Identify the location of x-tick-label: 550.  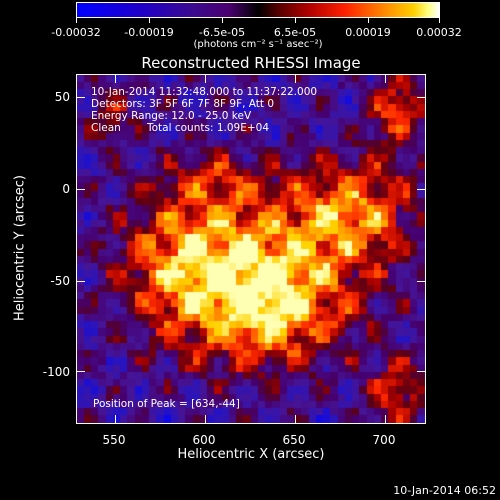
(114, 440).